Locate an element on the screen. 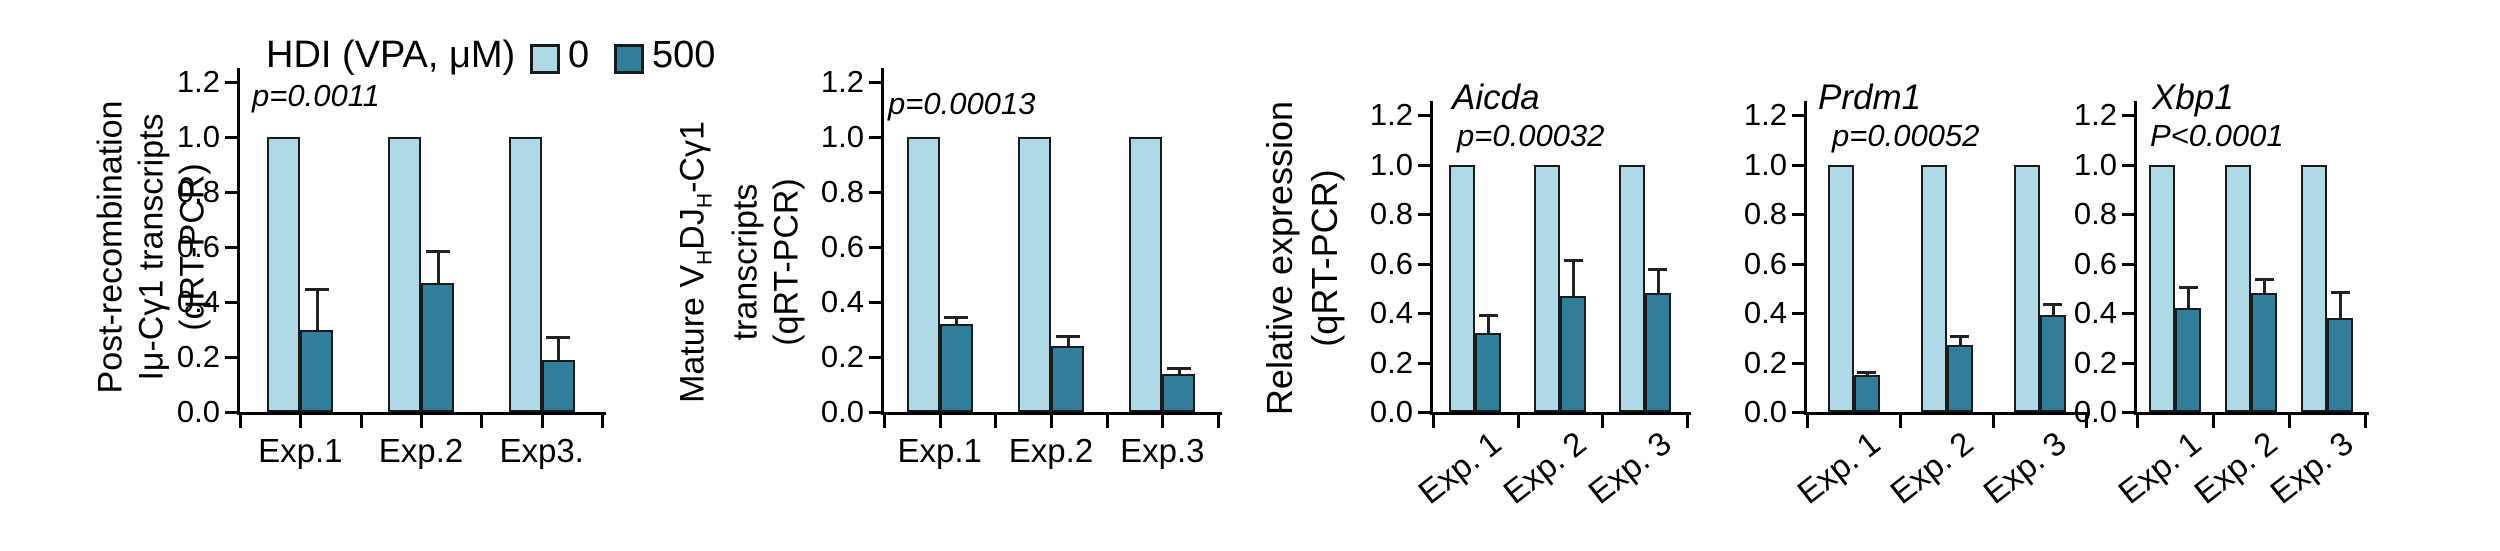 This screenshot has width=2500, height=551. legend-label-0: 0 is located at coordinates (579, 55).